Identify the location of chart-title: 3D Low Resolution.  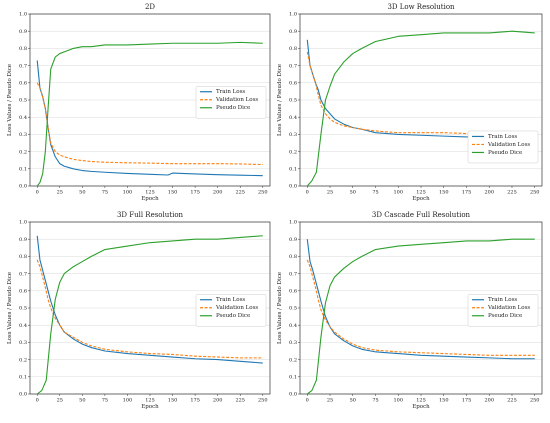
(421, 7).